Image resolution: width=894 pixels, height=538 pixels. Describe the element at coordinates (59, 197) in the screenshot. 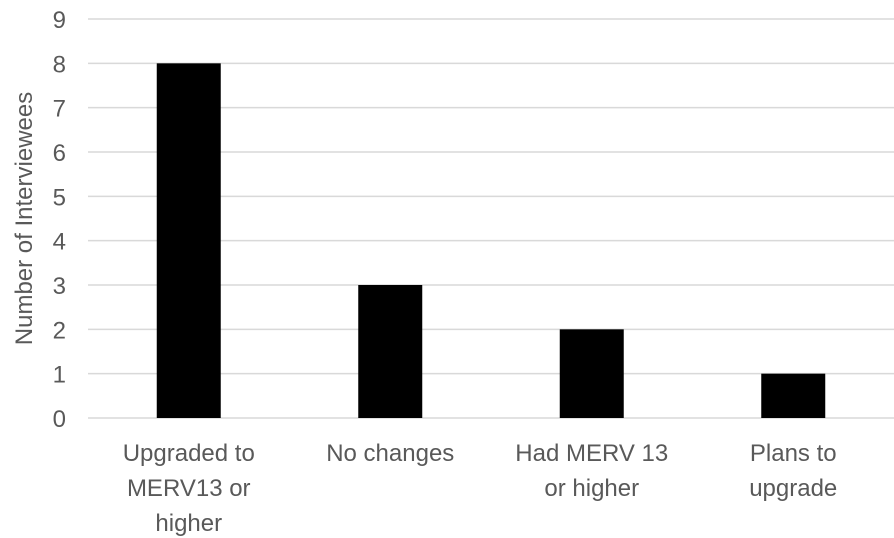

I see `y-tick-label: 5` at that location.